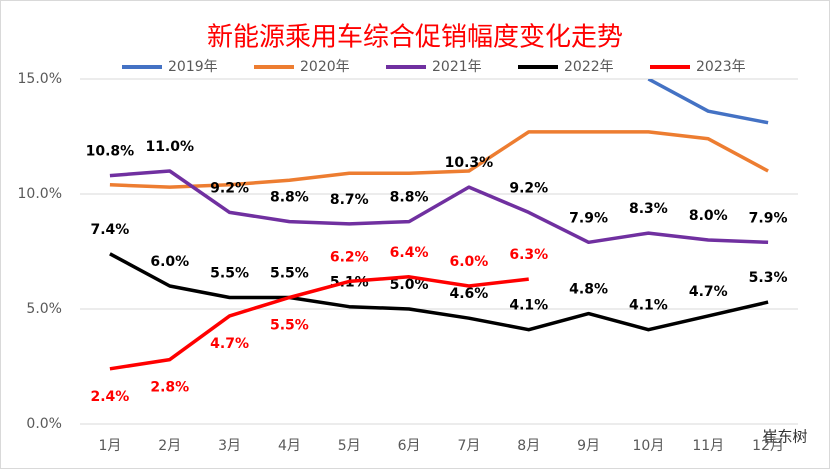 The height and width of the screenshot is (469, 830). Describe the element at coordinates (768, 446) in the screenshot. I see `x-tick-label: 12月` at that location.